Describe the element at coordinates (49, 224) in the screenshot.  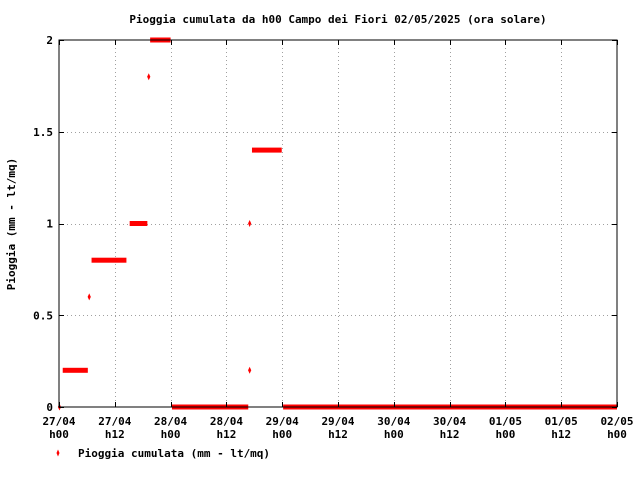
I see `y-tick-label: 1` at that location.